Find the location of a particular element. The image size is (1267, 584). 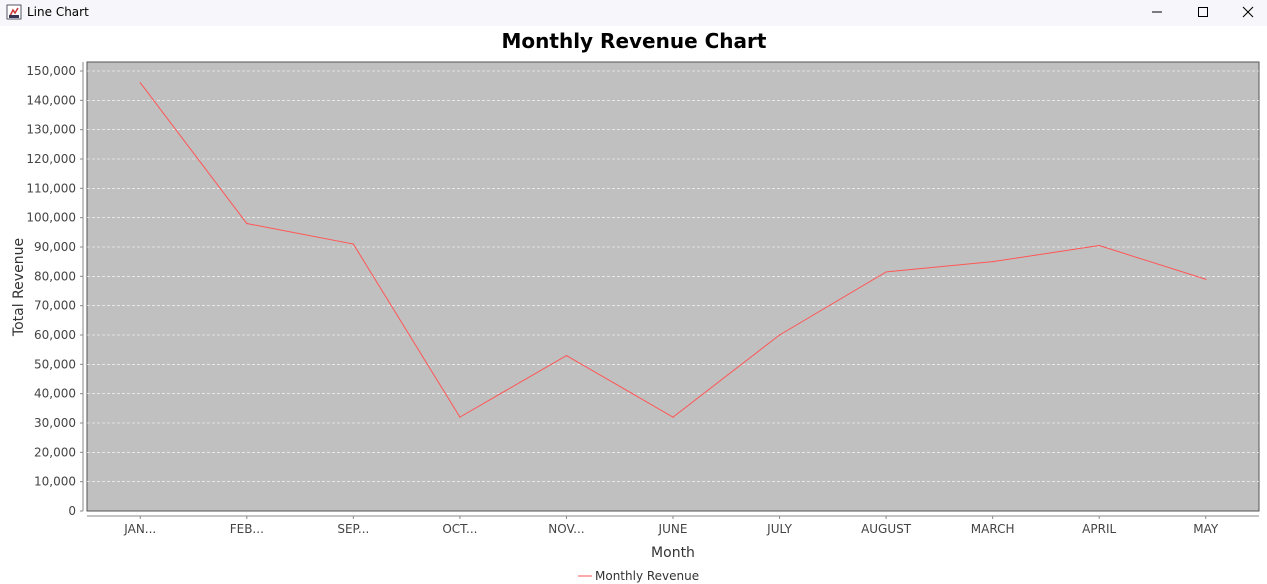

y-tick-label: 10,000 is located at coordinates (55, 482).